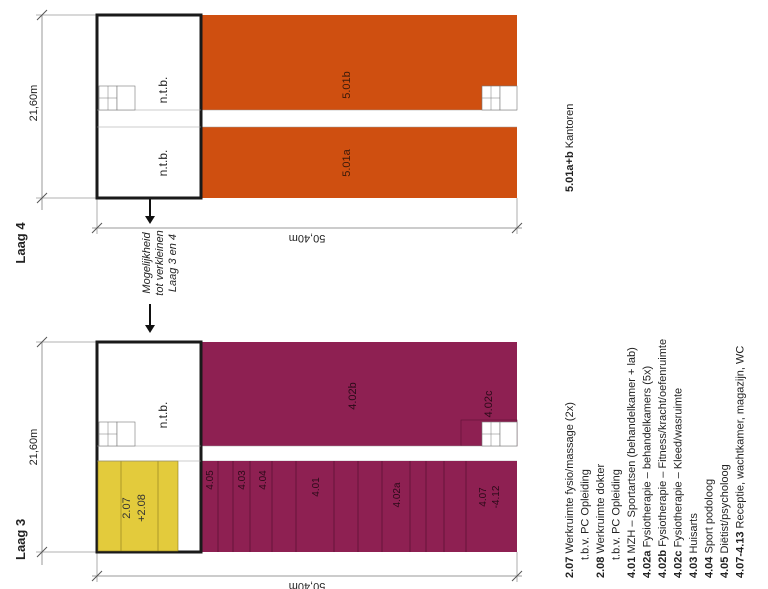  Describe the element at coordinates (353, 396) in the screenshot. I see `room-4-02b-label: 4.02b` at that location.